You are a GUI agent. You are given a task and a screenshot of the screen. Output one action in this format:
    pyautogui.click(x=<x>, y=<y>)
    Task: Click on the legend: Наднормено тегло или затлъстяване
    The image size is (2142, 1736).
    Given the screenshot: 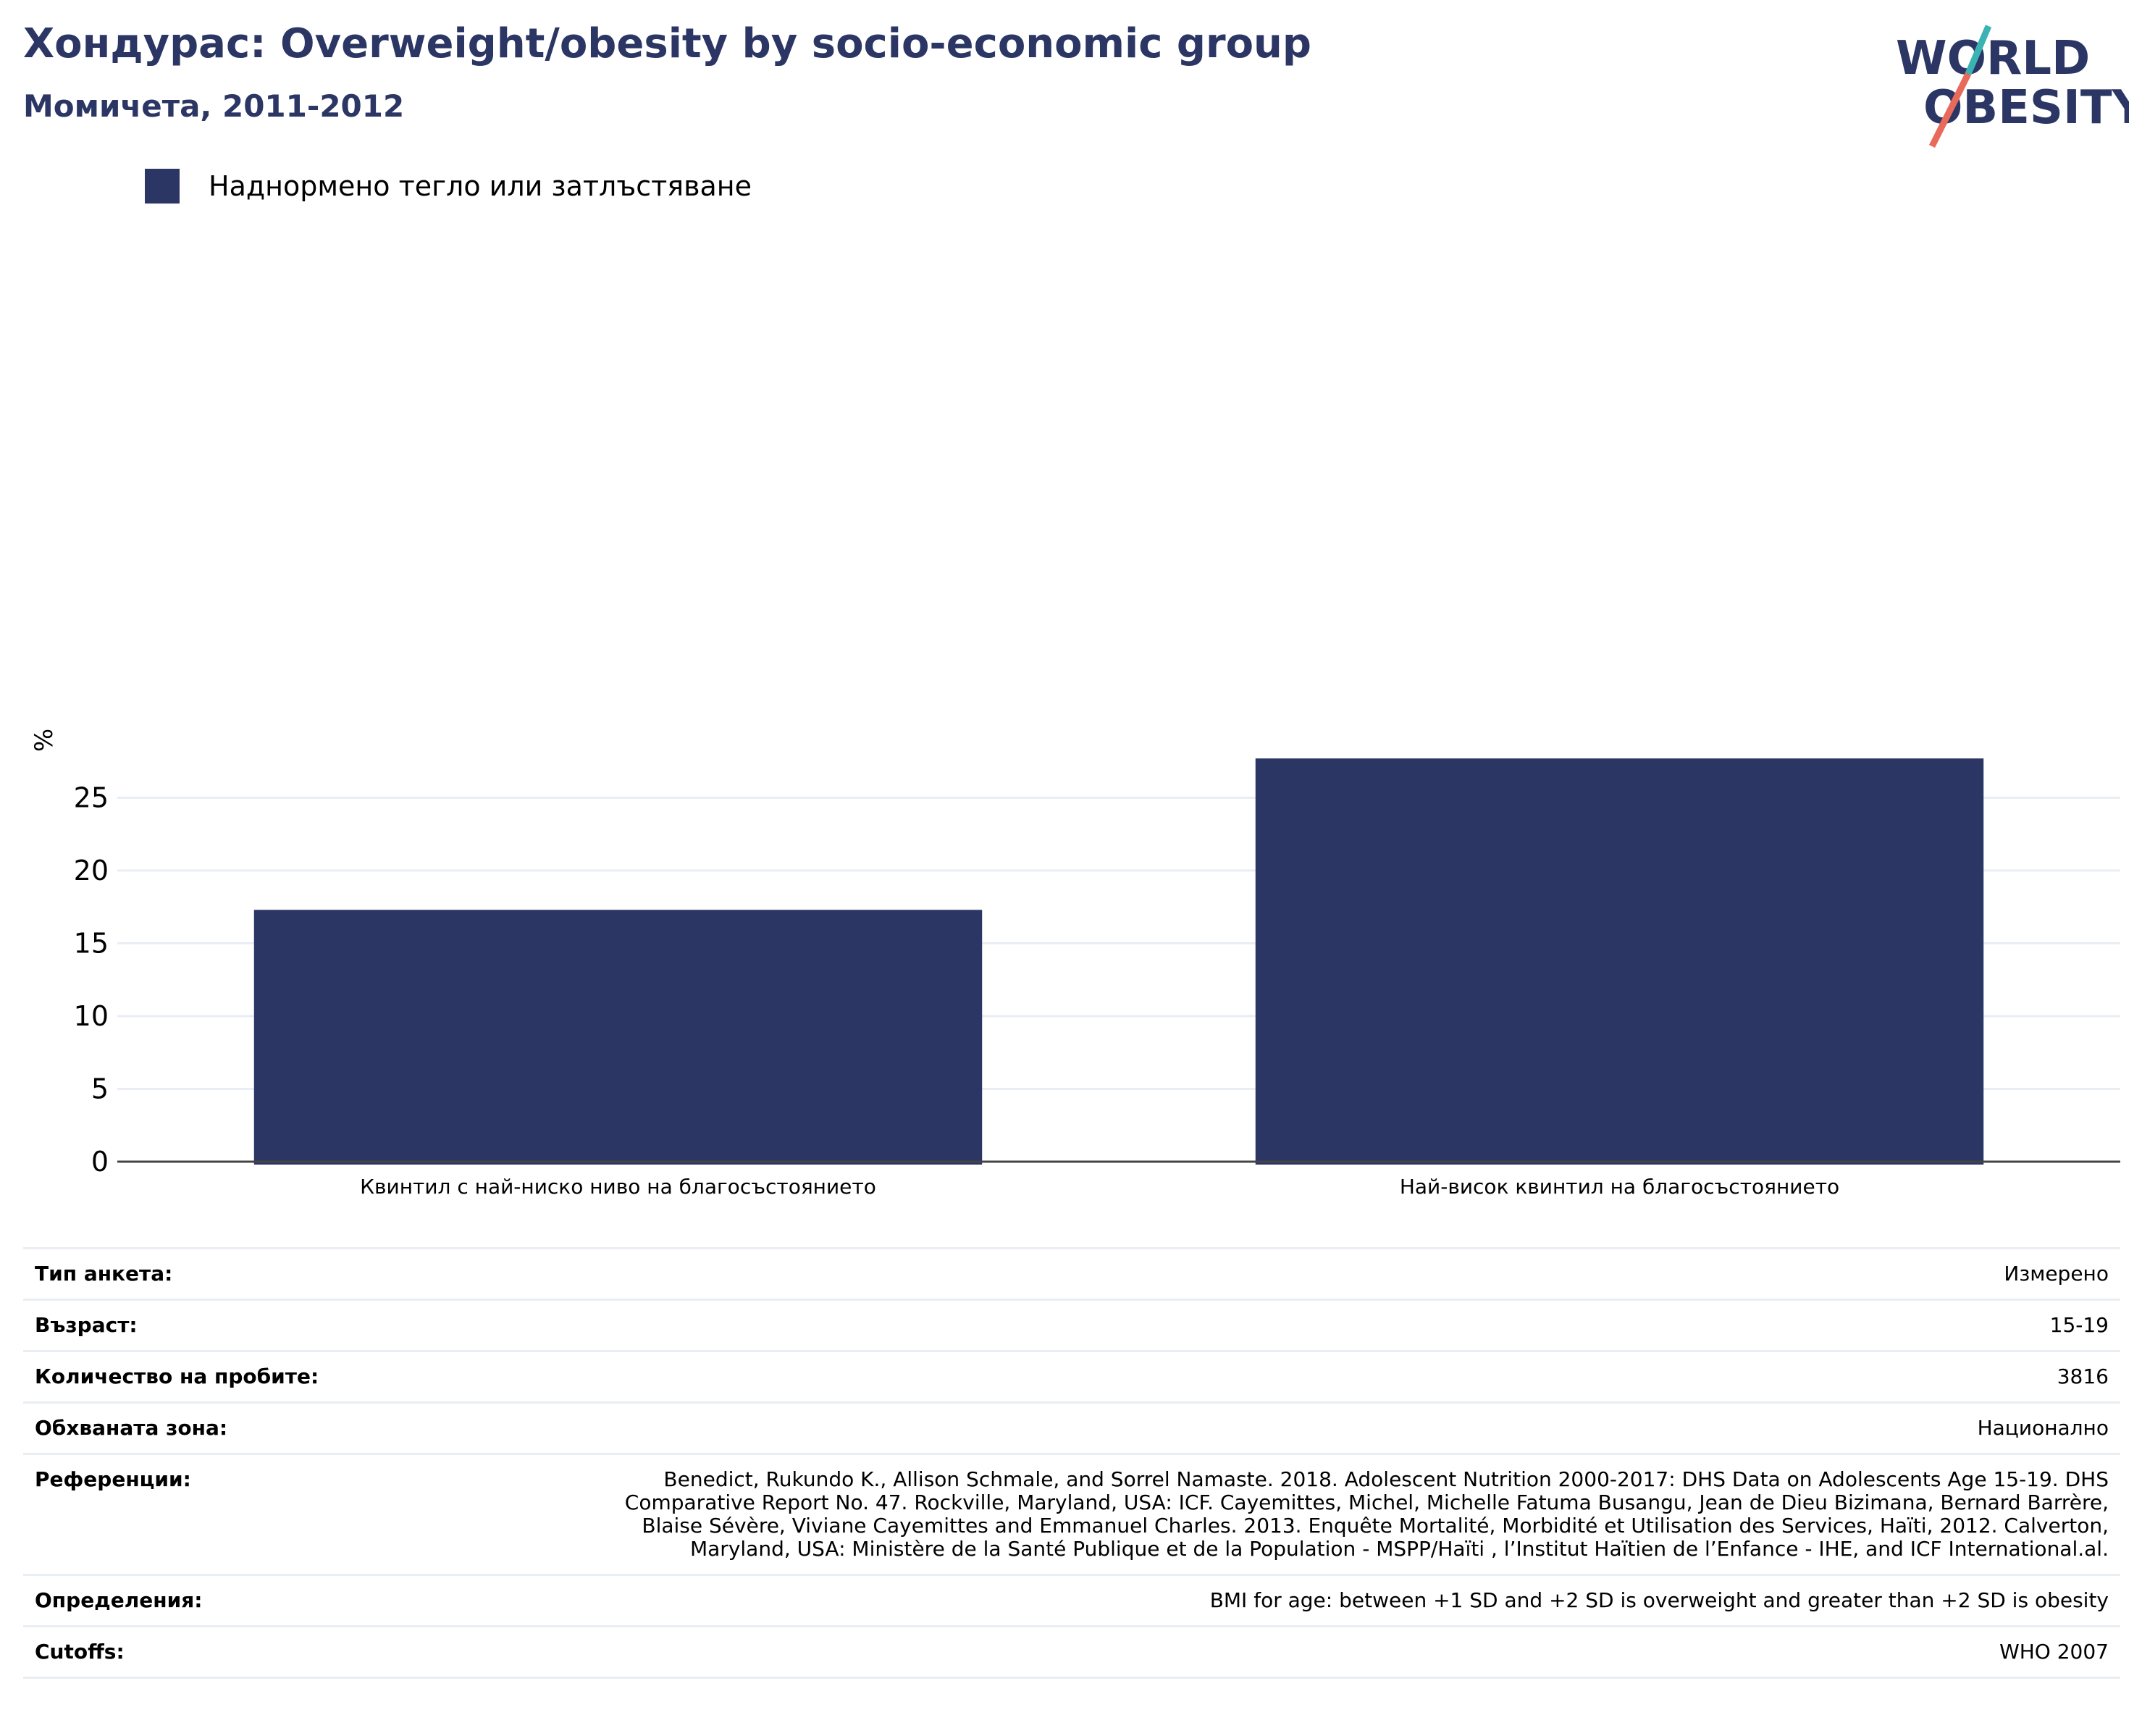 What is the action you would take?
    pyautogui.click(x=448, y=186)
    